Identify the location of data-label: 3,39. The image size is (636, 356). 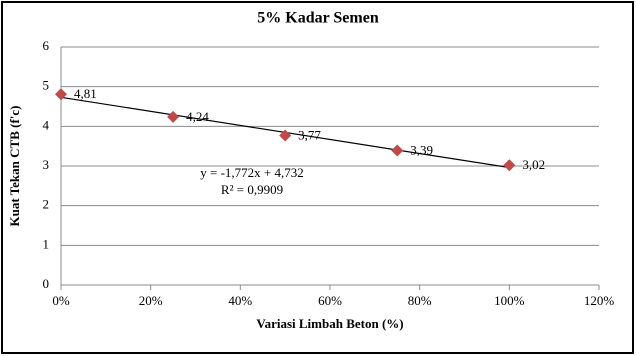
(421, 150).